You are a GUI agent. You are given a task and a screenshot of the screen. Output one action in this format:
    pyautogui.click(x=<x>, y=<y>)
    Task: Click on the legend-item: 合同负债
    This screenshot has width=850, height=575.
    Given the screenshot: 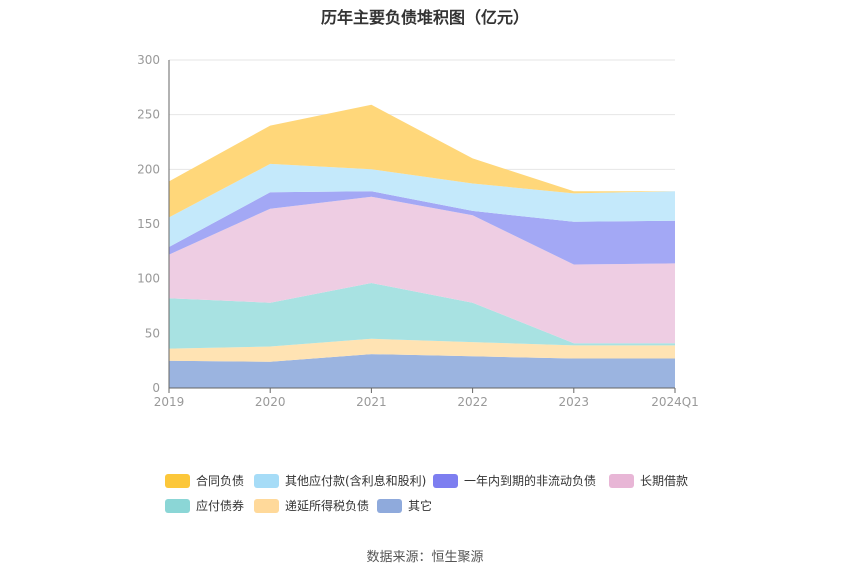 What is the action you would take?
    pyautogui.click(x=204, y=480)
    